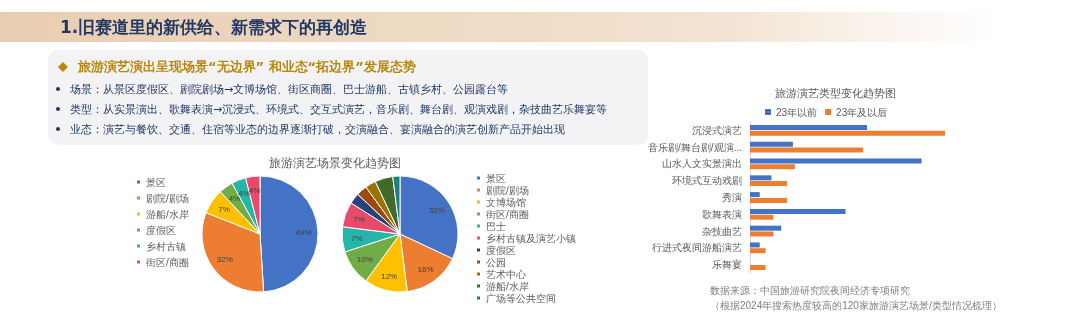  Describe the element at coordinates (496, 226) in the screenshot. I see `legend-label: 巴士` at that location.